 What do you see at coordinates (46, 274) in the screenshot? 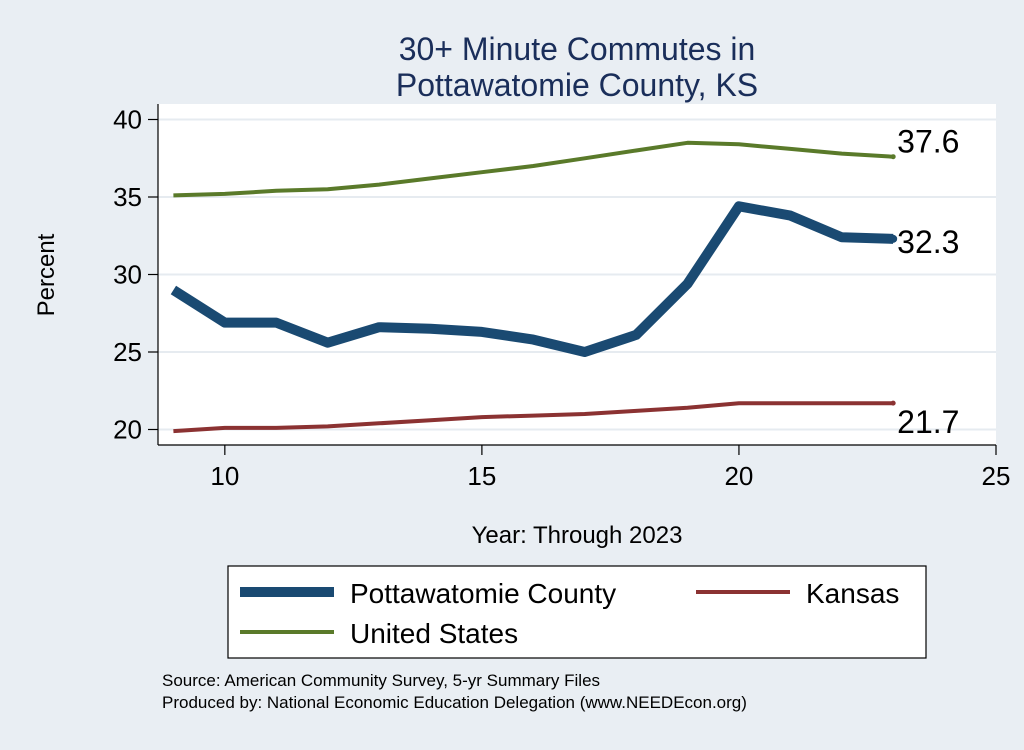
I see `y-axis-title: Percent` at bounding box center [46, 274].